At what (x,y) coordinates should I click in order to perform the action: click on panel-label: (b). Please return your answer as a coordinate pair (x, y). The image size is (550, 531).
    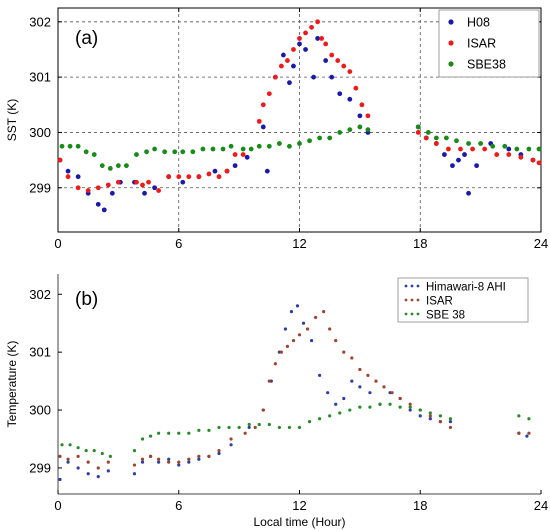
    Looking at the image, I should click on (86, 299).